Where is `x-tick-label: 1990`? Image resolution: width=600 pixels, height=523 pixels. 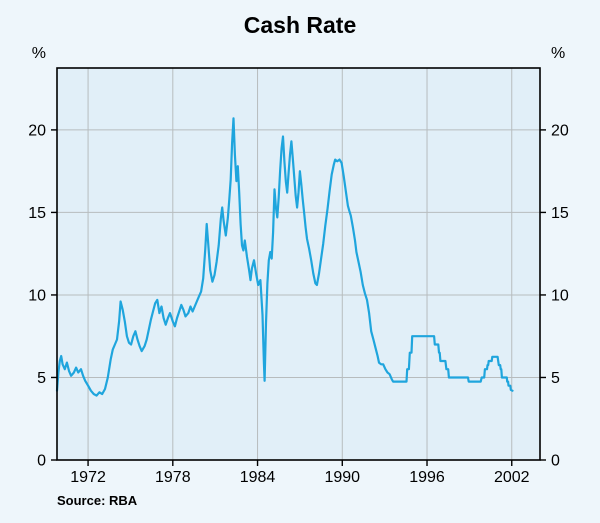
x-tick-label: 1990 is located at coordinates (342, 477).